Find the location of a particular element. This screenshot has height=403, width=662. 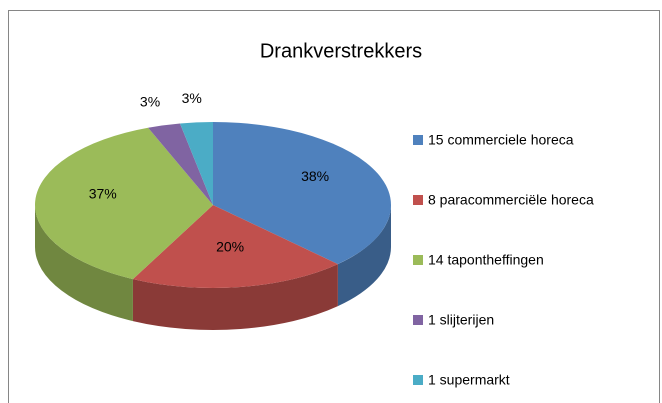

legend-label: 14 tapontheffingen is located at coordinates (486, 260).